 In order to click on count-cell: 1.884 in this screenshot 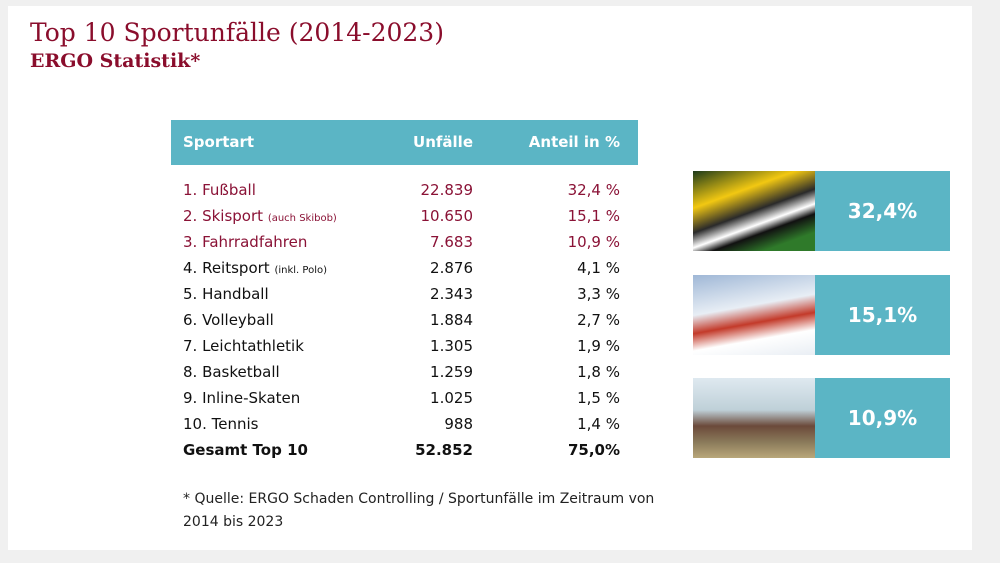, I will do `click(451, 320)`.